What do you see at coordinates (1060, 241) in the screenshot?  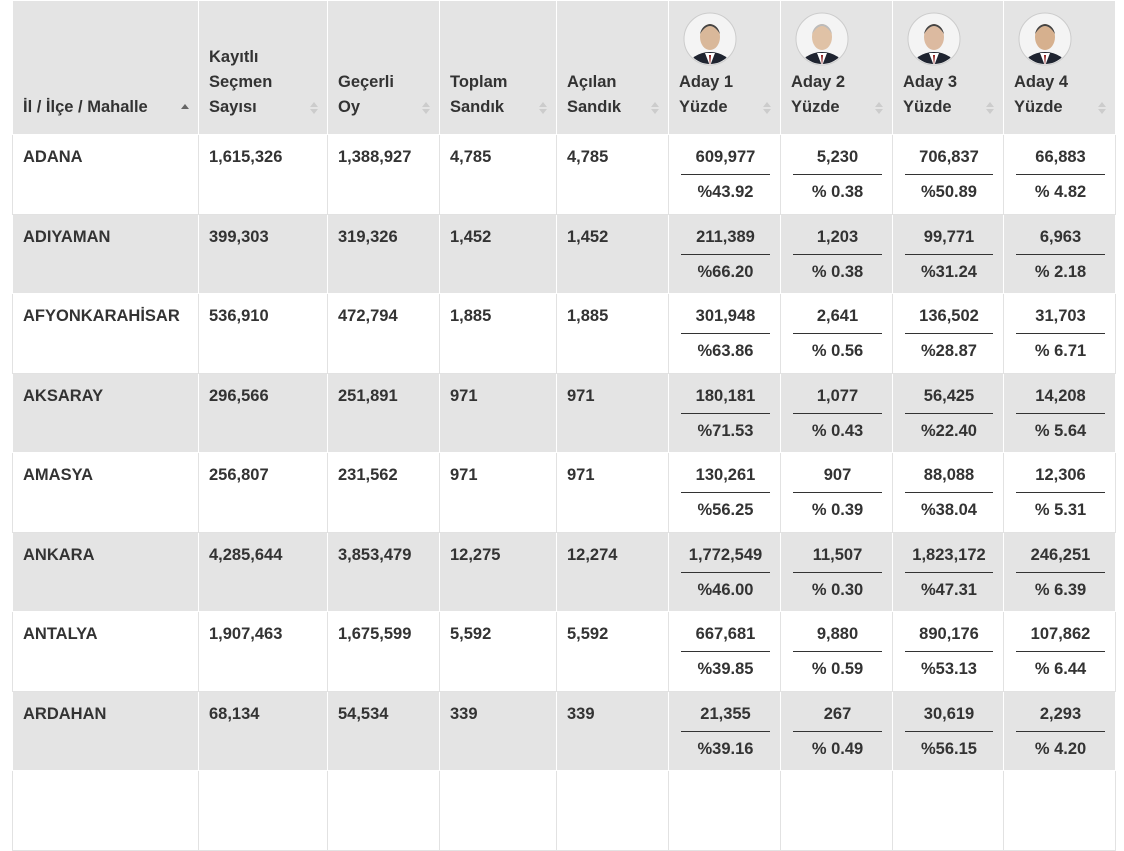 I see `vote-count: 6,963` at bounding box center [1060, 241].